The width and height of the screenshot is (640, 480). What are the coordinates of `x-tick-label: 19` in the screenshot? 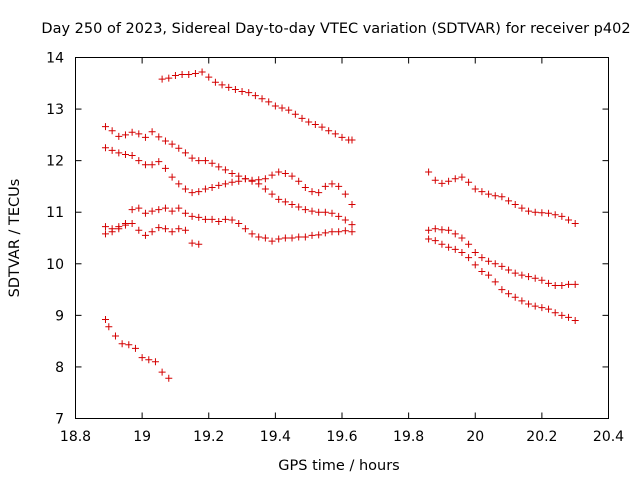 It's located at (142, 437).